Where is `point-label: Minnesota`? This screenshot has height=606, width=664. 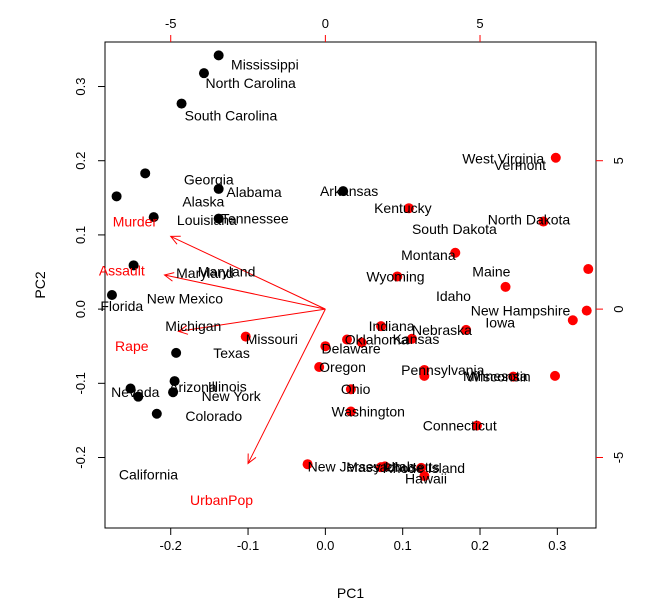 point-label: Minnesota is located at coordinates (495, 376).